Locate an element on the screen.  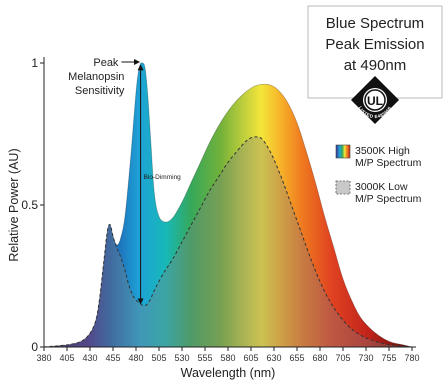
x-tick-label-430: 430 is located at coordinates (89, 358).